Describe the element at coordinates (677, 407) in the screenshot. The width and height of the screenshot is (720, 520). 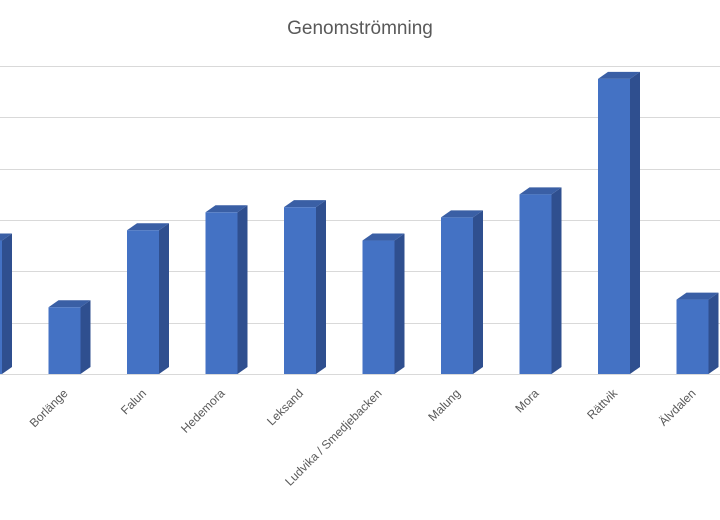
I see `category-label: Älvdalen` at that location.